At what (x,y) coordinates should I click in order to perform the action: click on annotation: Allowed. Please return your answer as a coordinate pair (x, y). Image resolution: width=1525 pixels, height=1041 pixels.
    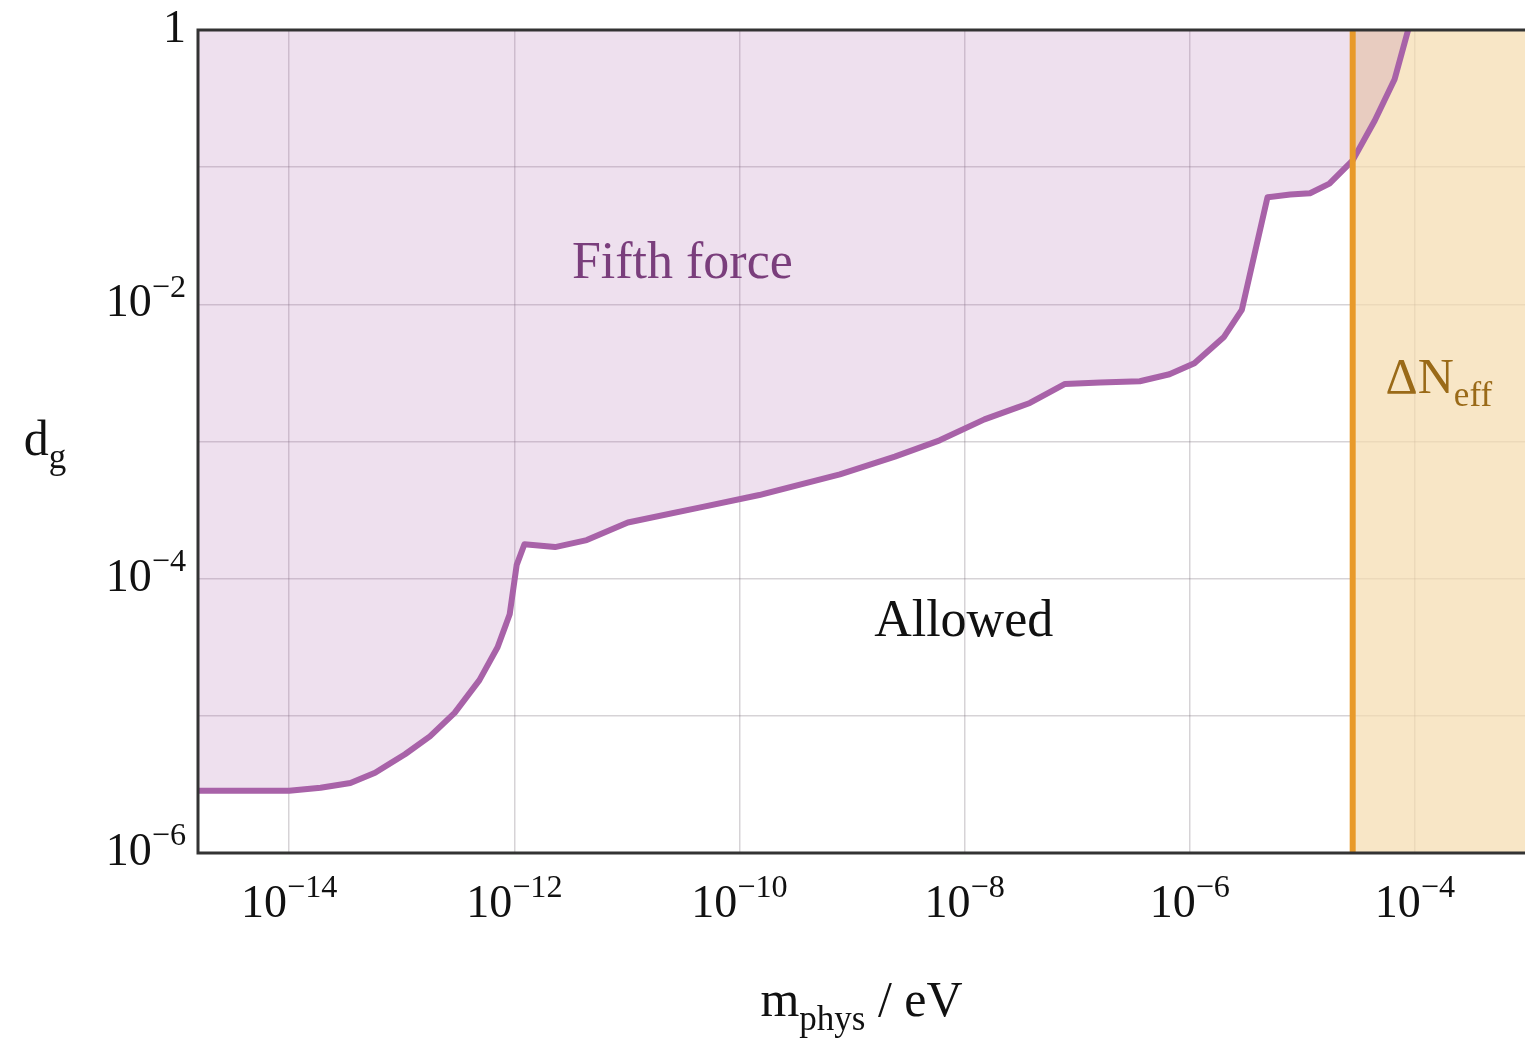
    Looking at the image, I should click on (964, 619).